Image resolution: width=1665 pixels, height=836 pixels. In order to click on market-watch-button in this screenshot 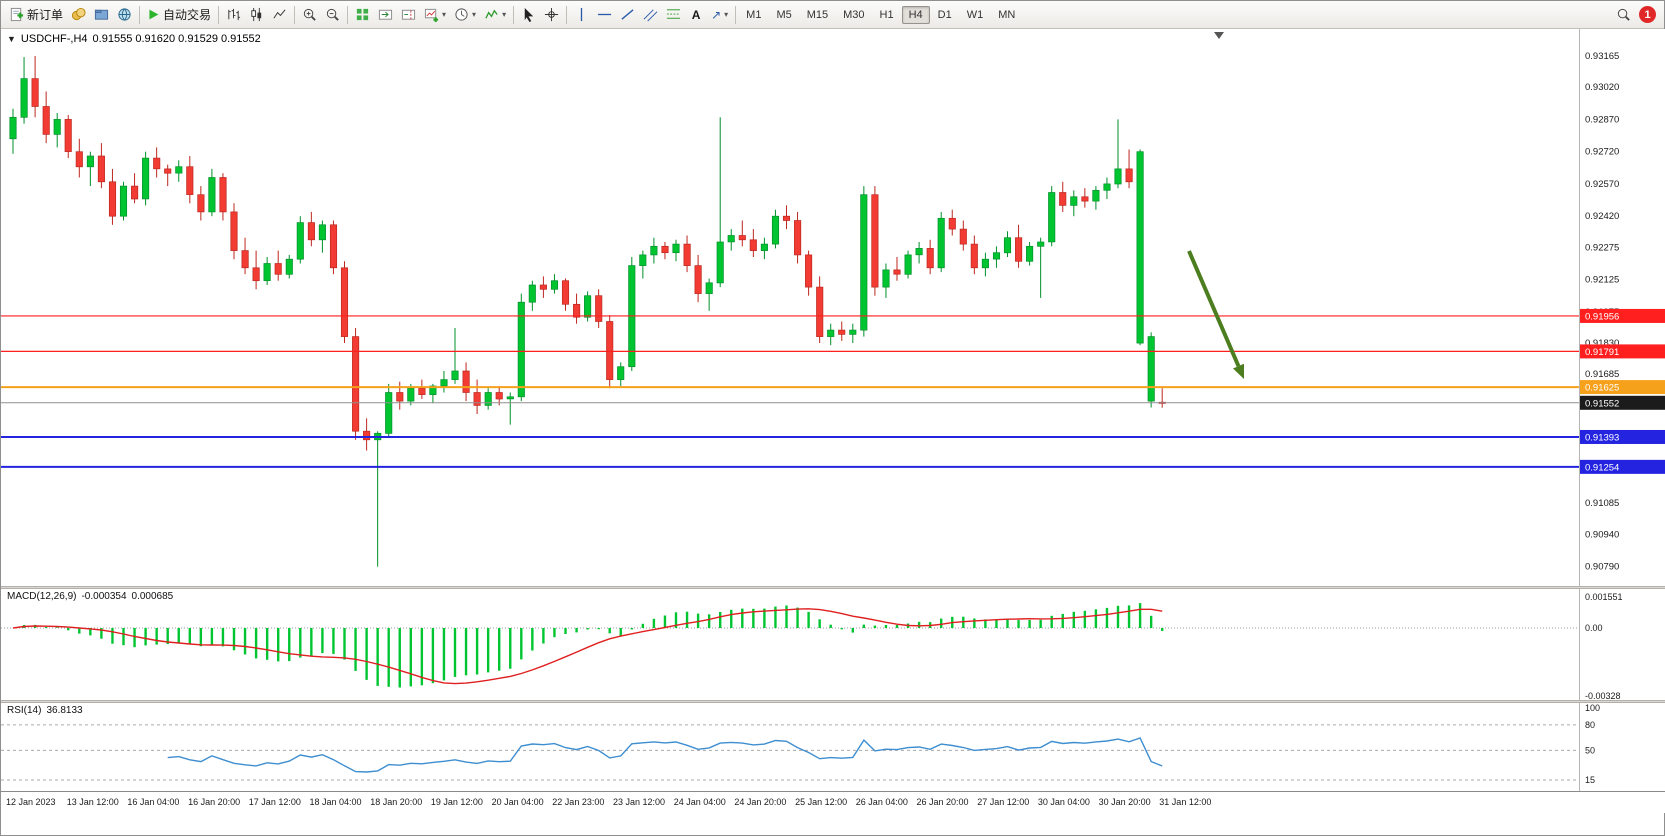, I will do `click(78, 15)`.